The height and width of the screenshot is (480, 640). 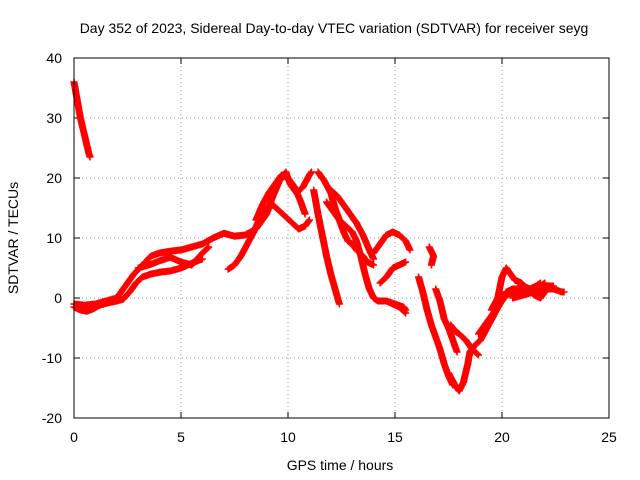 What do you see at coordinates (54, 118) in the screenshot?
I see `y-tick-label: 30` at bounding box center [54, 118].